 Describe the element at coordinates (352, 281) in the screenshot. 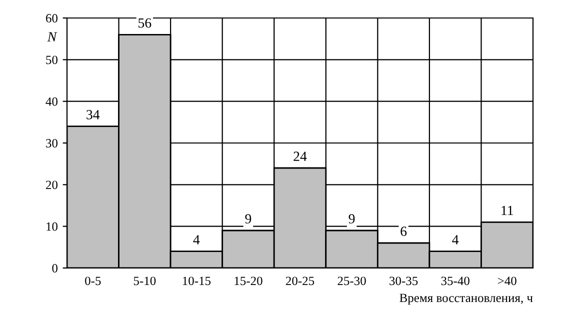

I see `x-tick-label: 25-30` at that location.